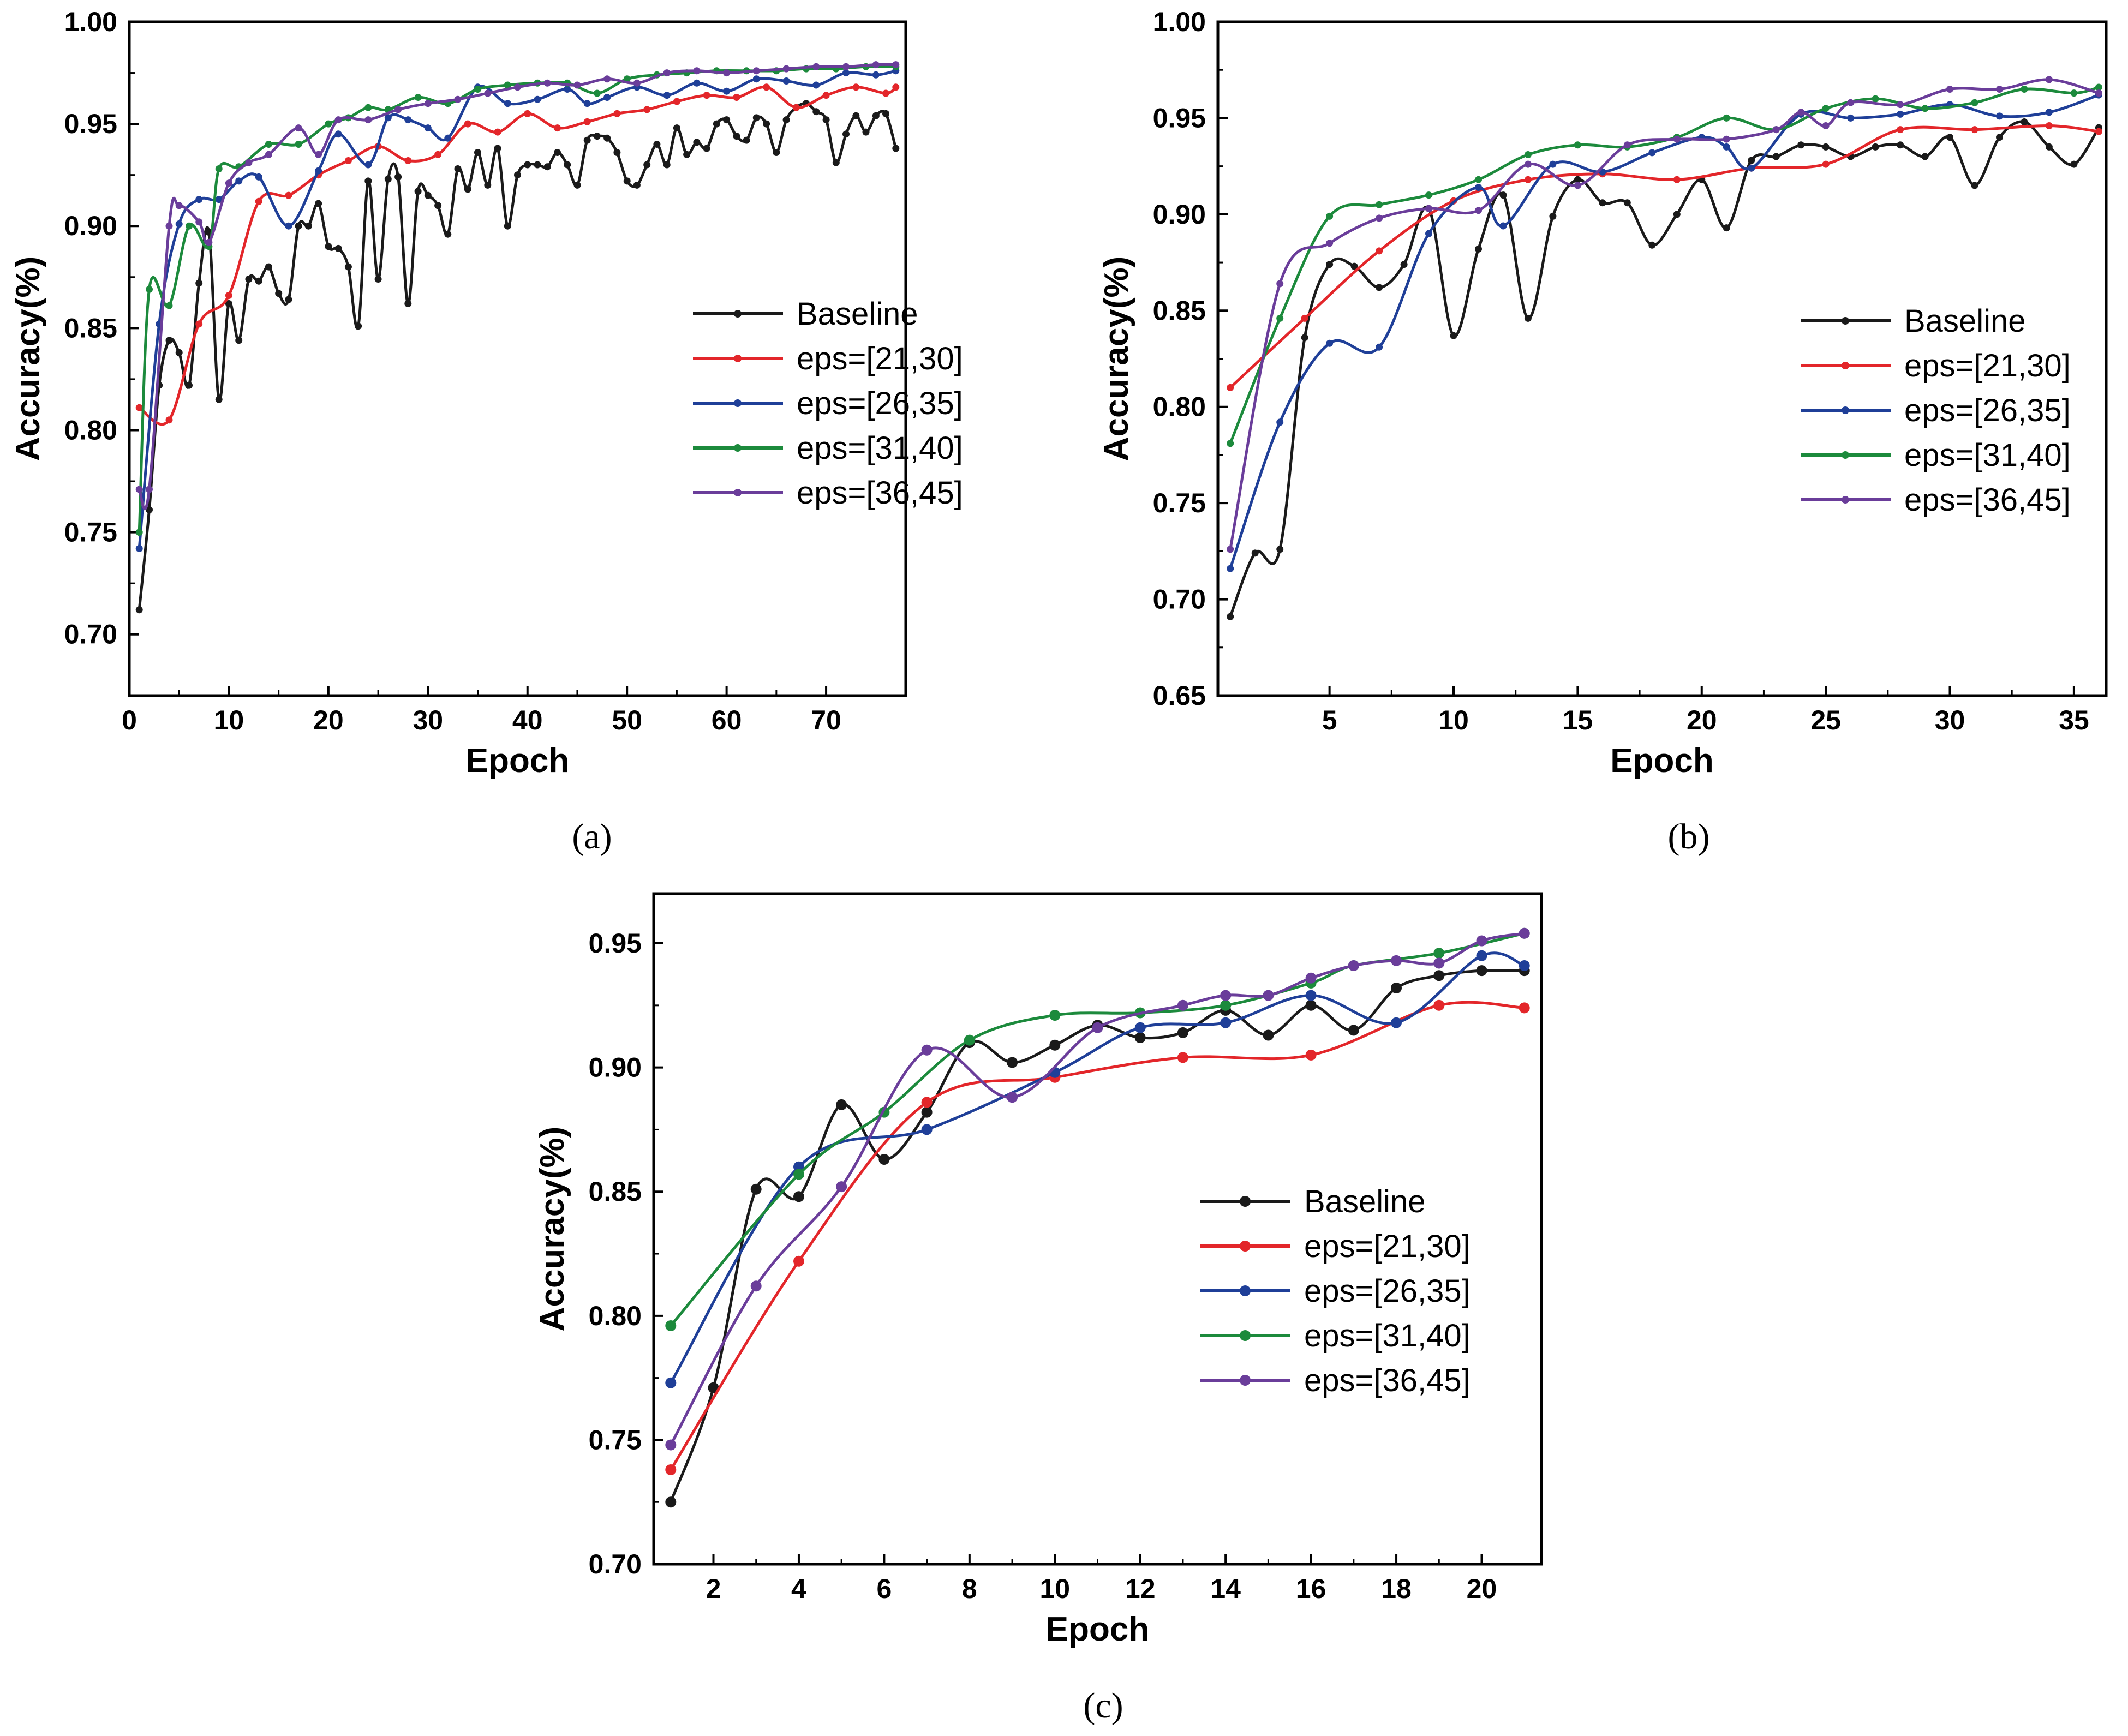 Image resolution: width=2128 pixels, height=1736 pixels. Describe the element at coordinates (826, 720) in the screenshot. I see `x-tick-label: 70` at that location.